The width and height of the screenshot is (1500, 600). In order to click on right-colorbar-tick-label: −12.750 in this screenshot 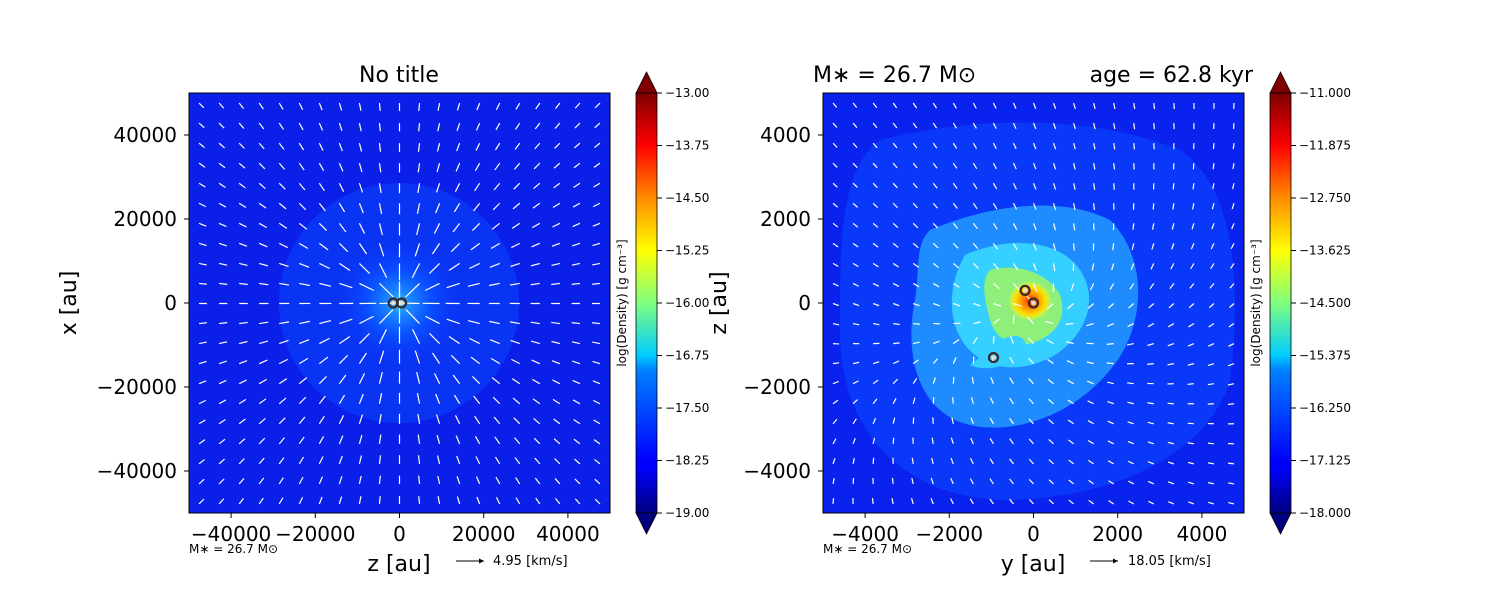, I will do `click(1325, 198)`.